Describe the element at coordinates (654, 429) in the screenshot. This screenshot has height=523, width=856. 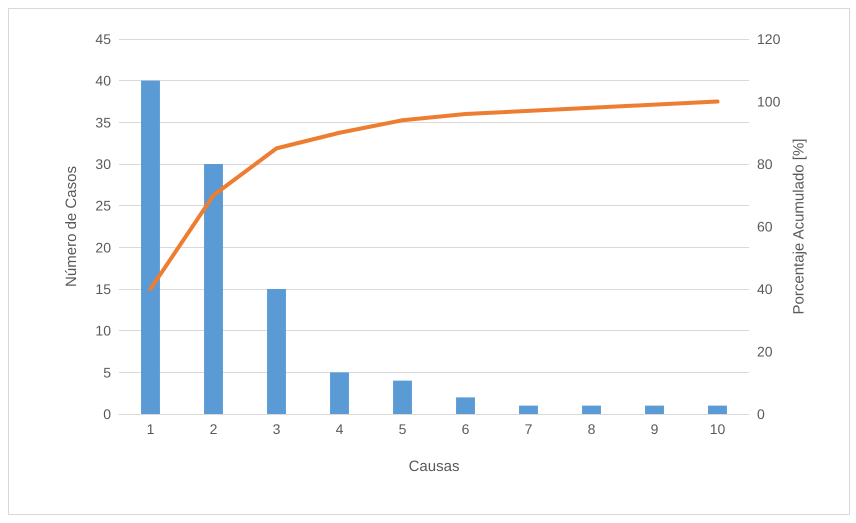
I see `x-tick-label: 9` at that location.